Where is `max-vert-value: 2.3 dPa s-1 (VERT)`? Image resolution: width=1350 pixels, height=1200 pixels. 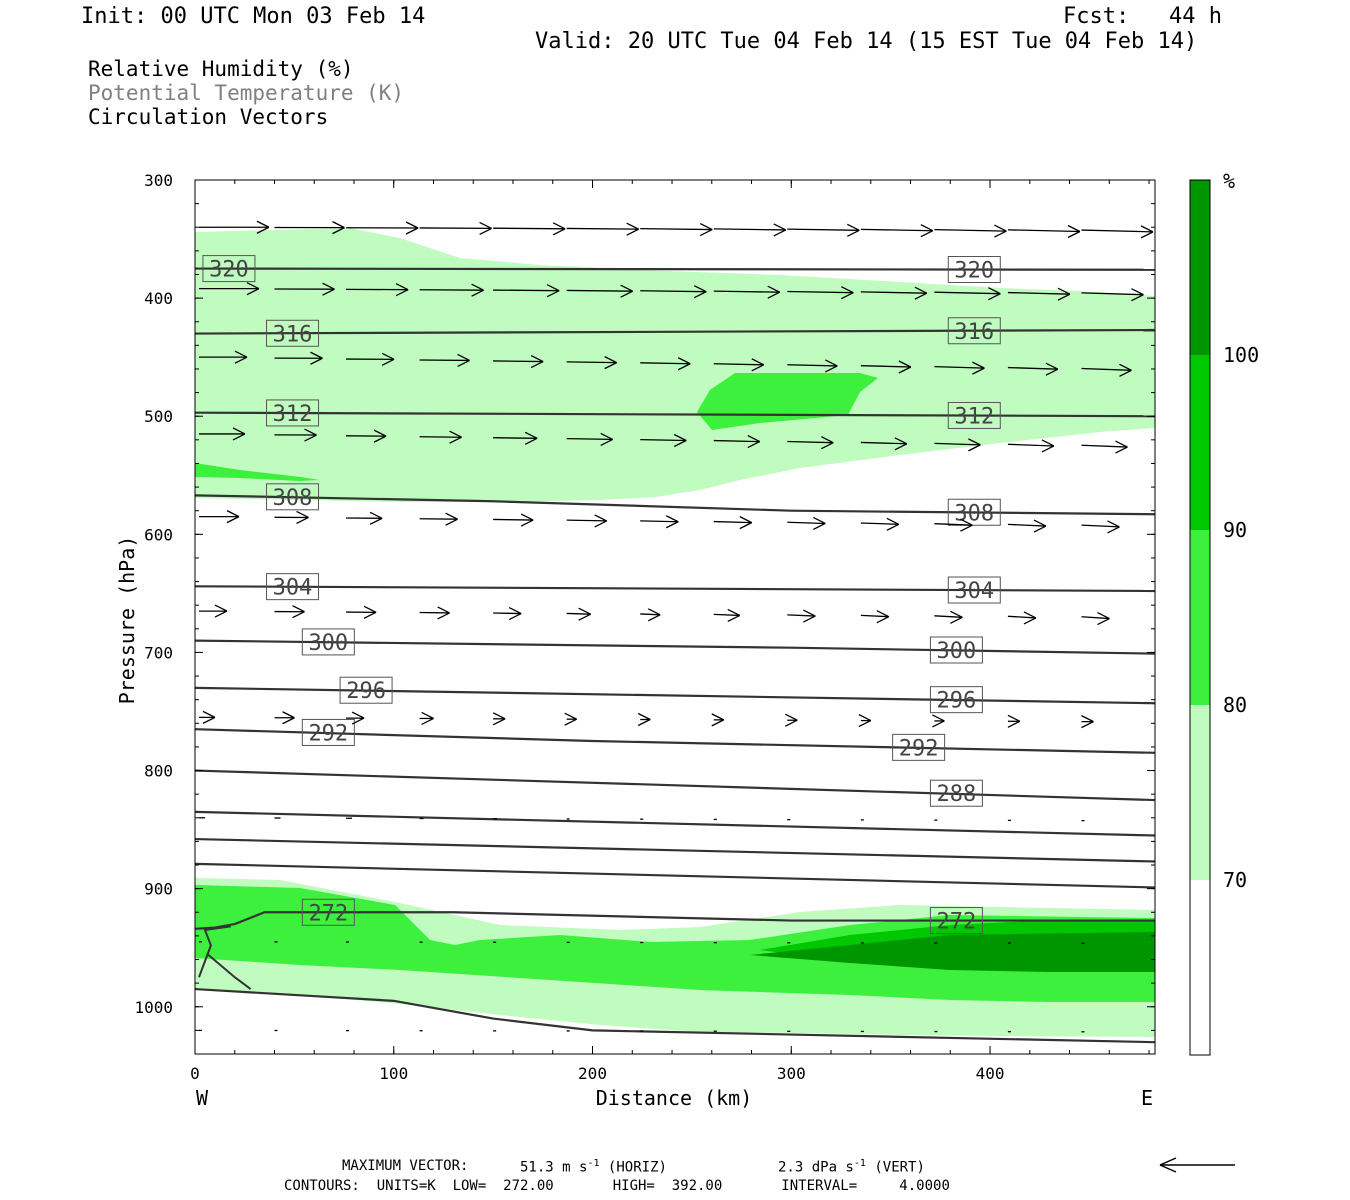 max-vert-value: 2.3 dPa s-1 (VERT) is located at coordinates (851, 1167).